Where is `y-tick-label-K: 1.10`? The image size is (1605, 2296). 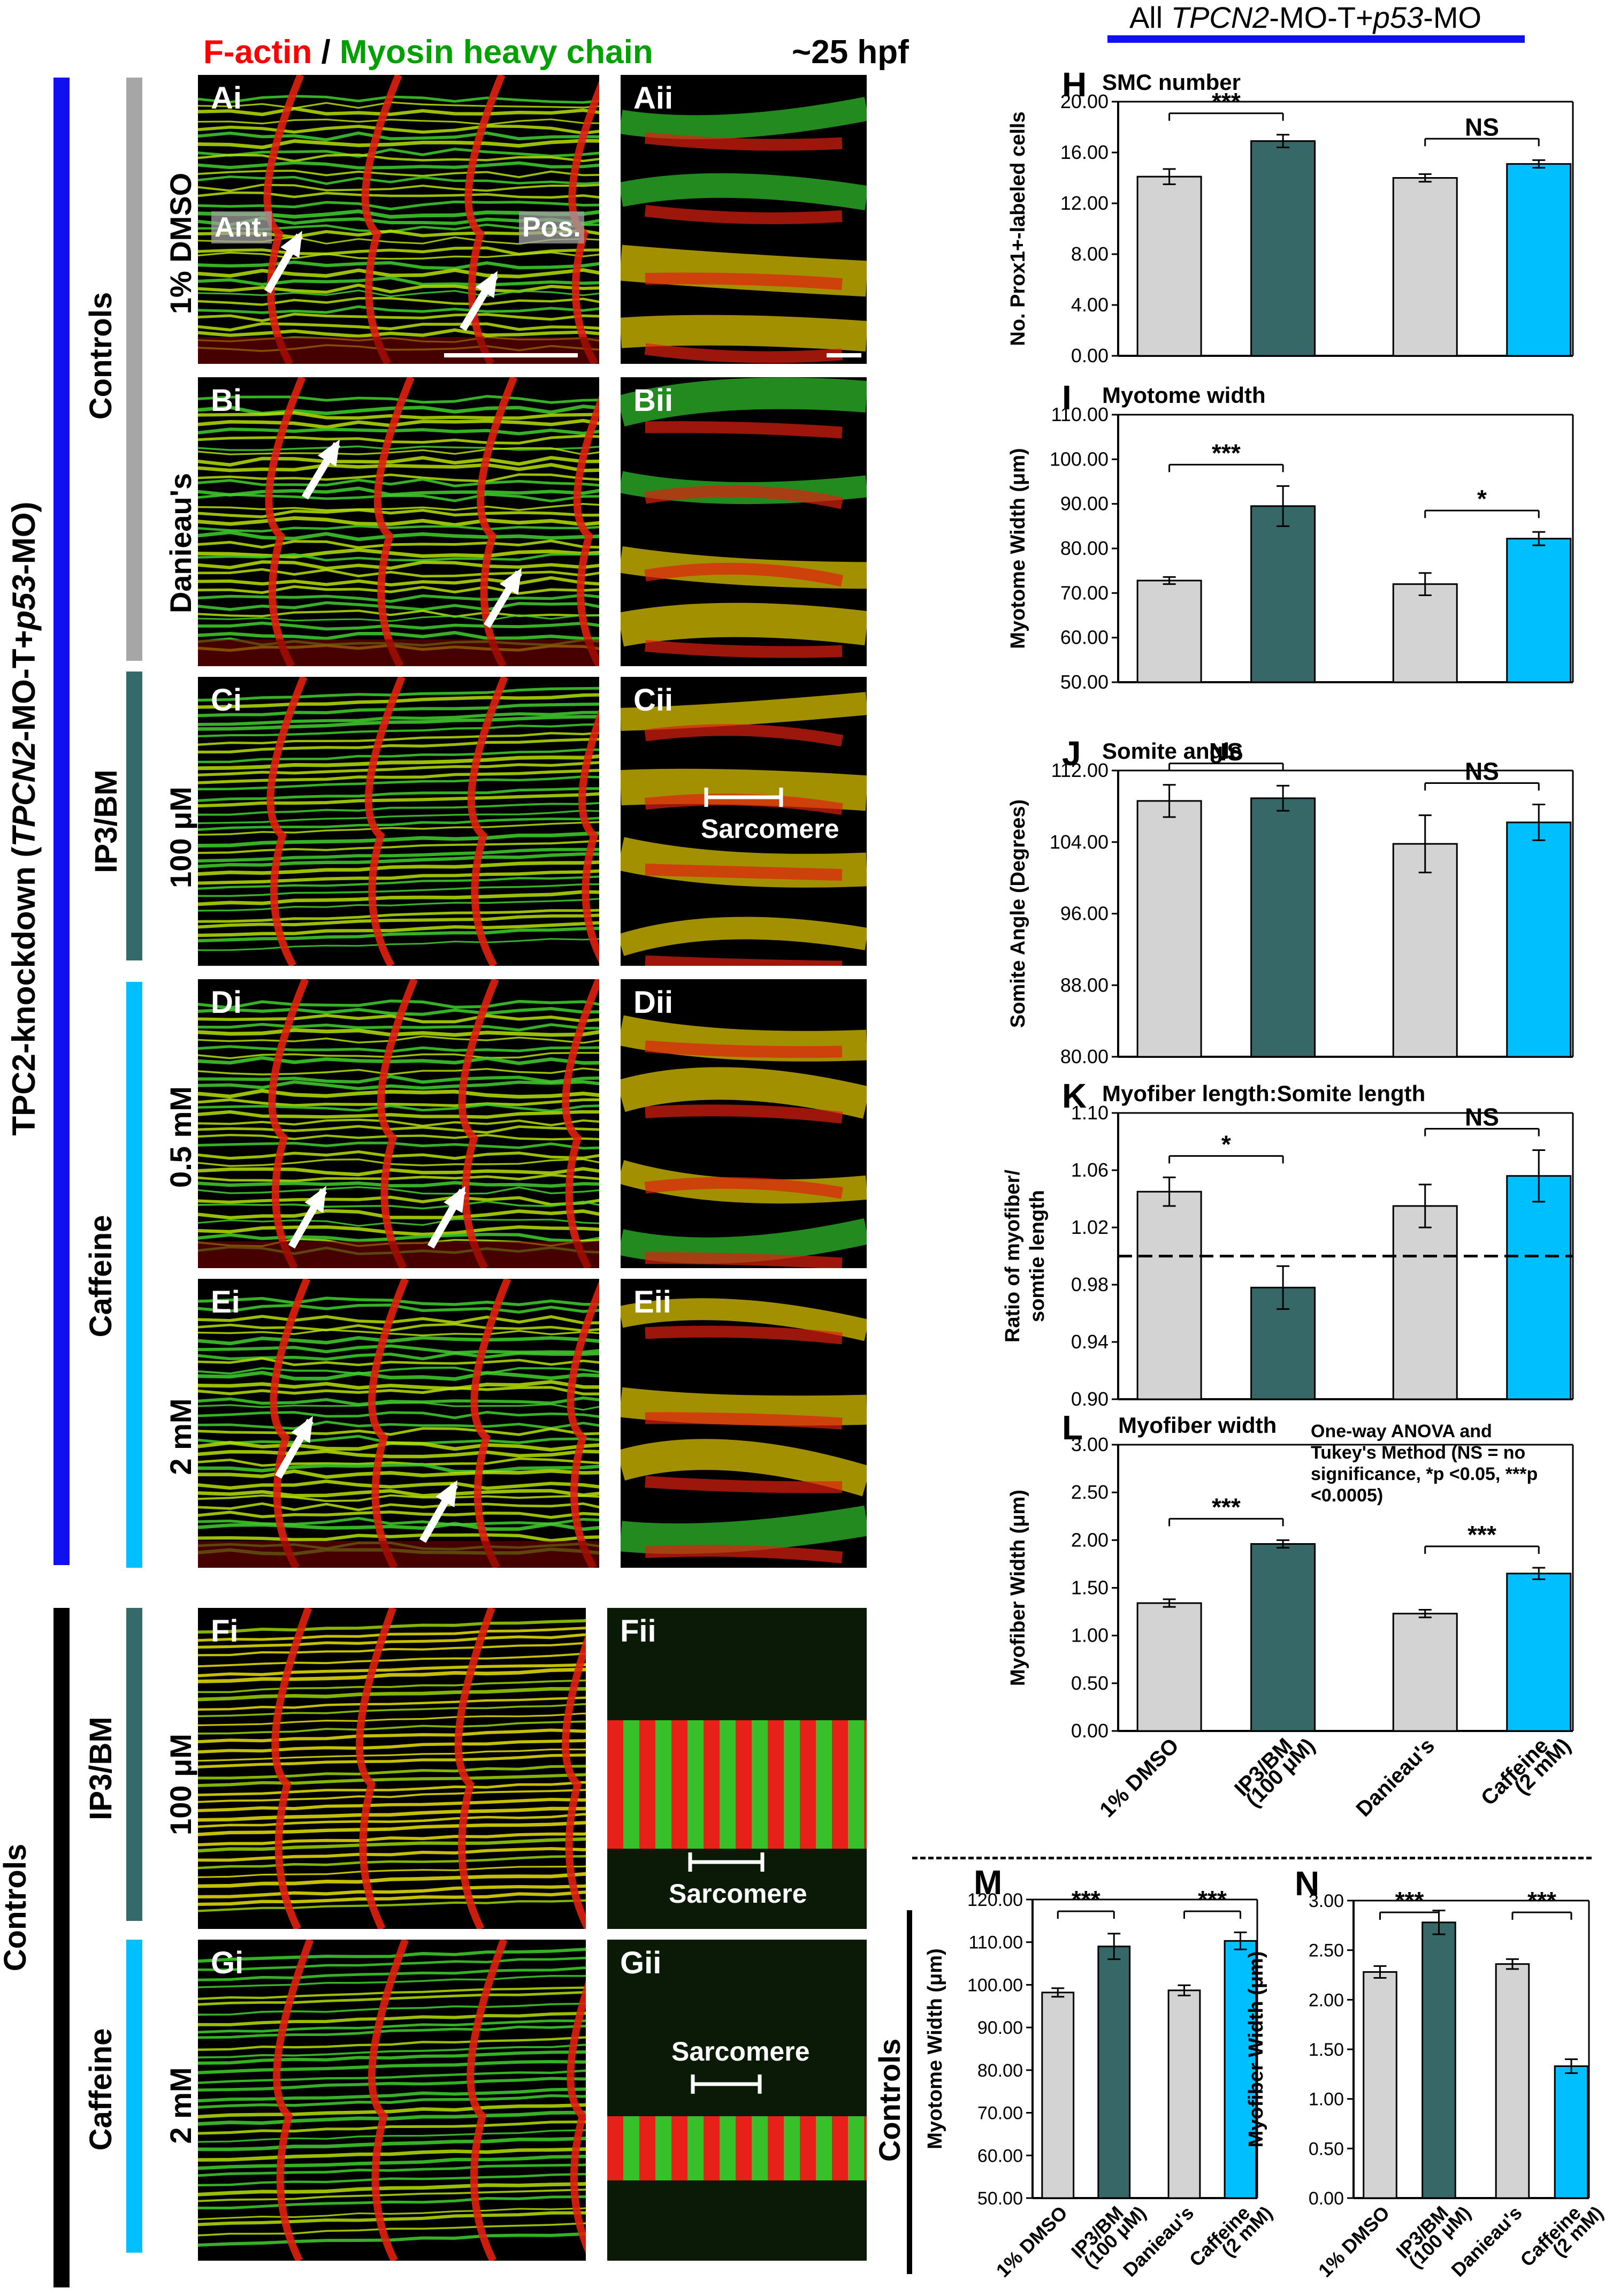
y-tick-label-K: 1.10 is located at coordinates (1090, 1113).